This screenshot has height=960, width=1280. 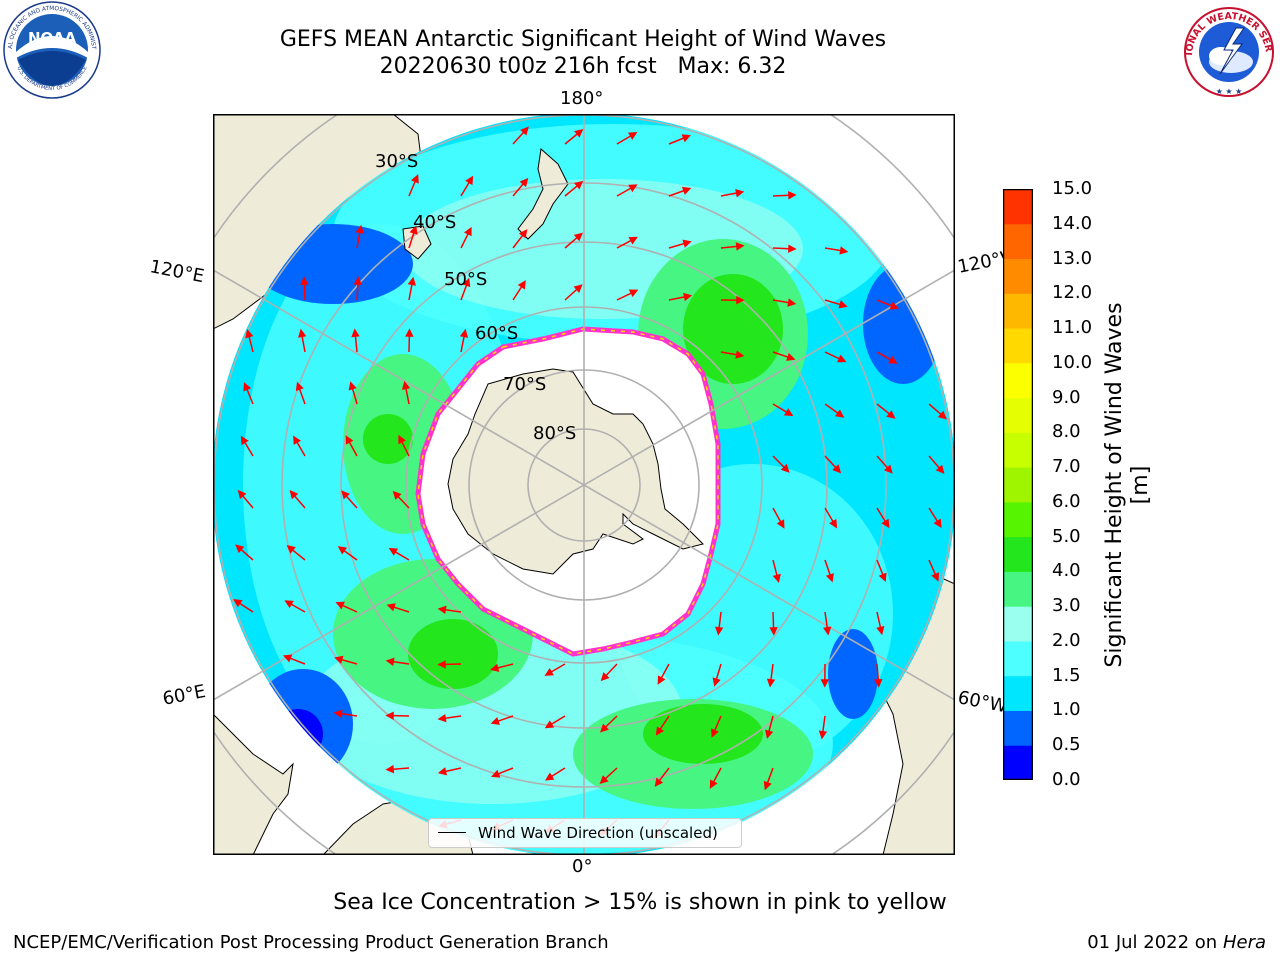 What do you see at coordinates (525, 384) in the screenshot?
I see `lat-label-70s: 70°S` at bounding box center [525, 384].